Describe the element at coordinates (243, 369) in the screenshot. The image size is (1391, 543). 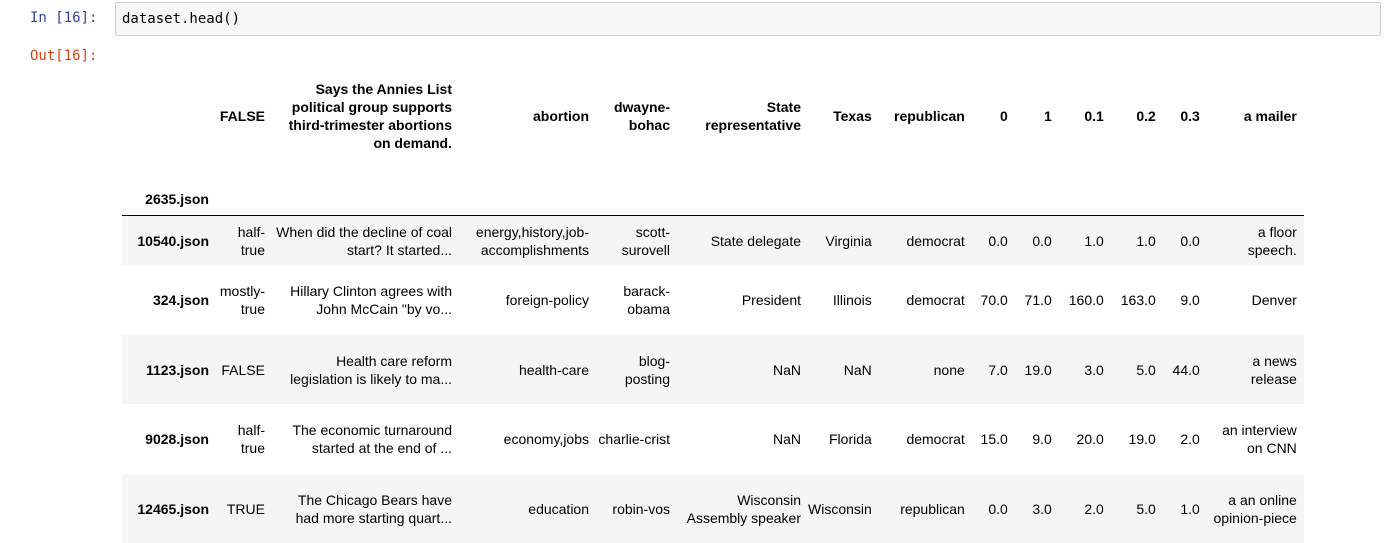
I see `table-cell: FALSE` at that location.